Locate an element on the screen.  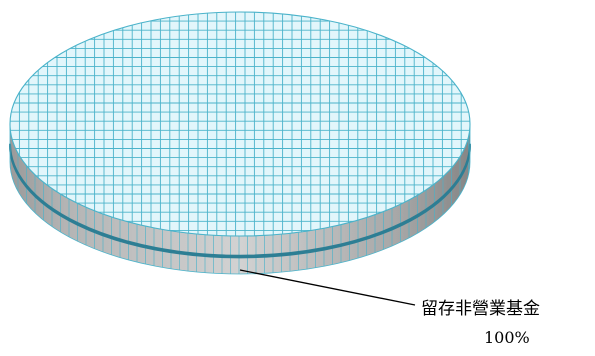
slice-value-label: 100% is located at coordinates (507, 337).